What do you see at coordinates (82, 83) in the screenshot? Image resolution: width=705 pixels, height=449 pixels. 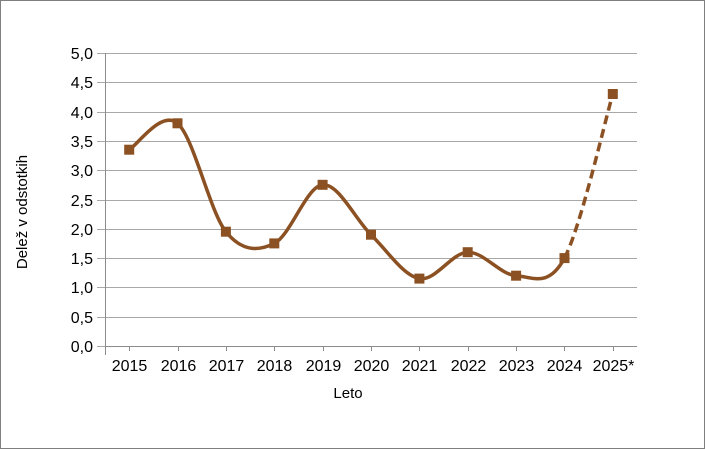 I see `y-tick-label: 4,5` at bounding box center [82, 83].